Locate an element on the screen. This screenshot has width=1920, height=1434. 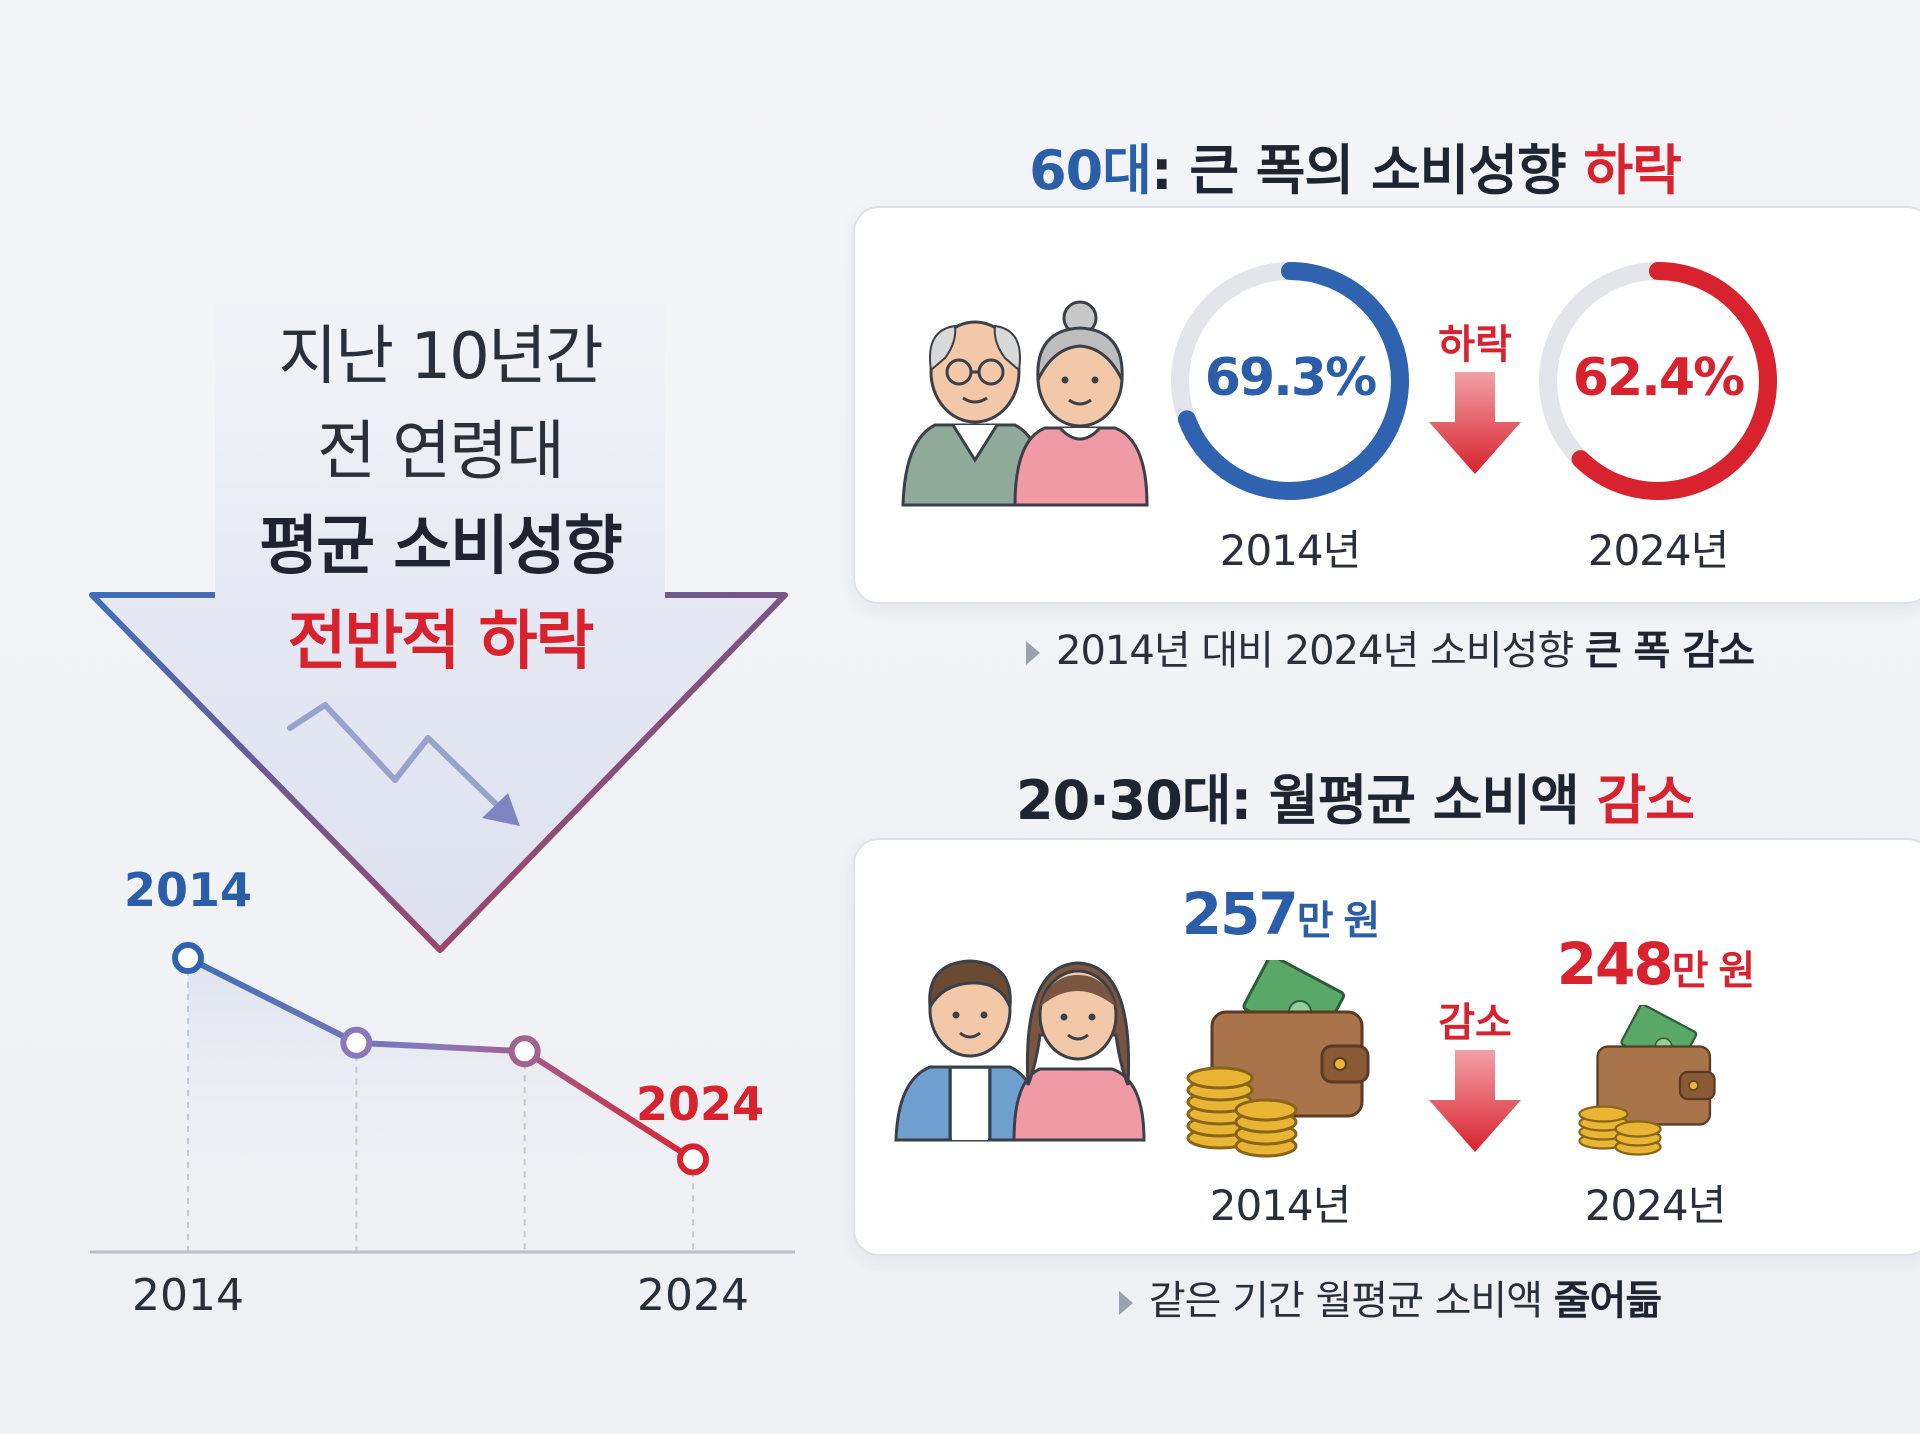
donut-2024-arc is located at coordinates (1658, 381).